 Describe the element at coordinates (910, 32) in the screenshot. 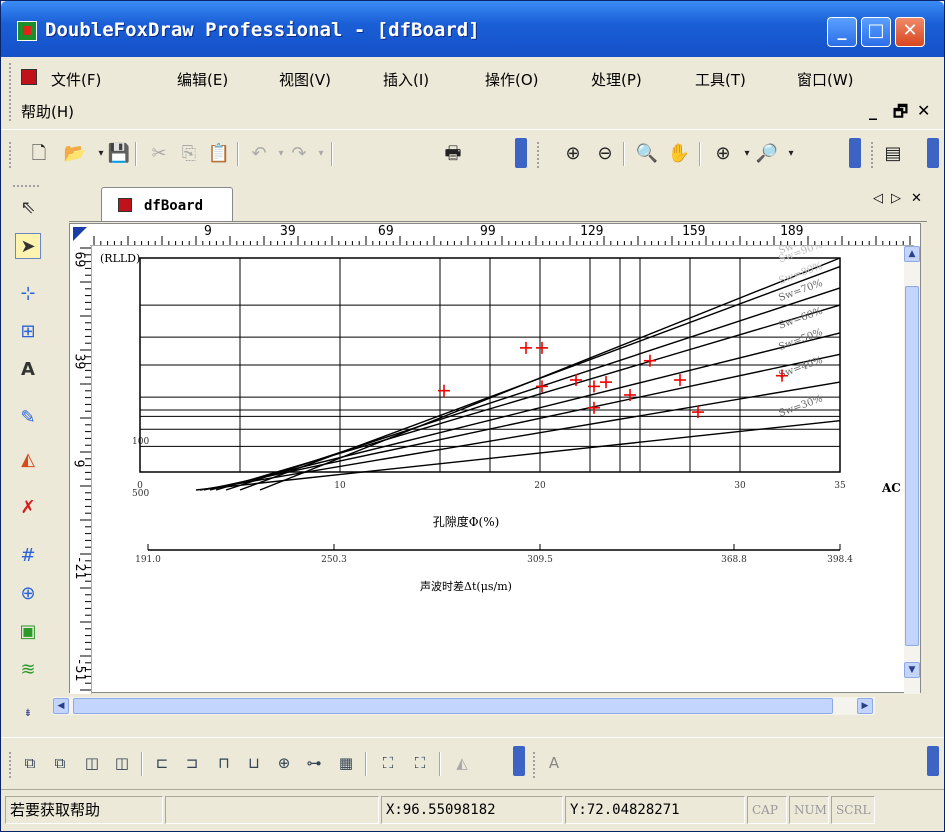

I see `close-button: ✕` at that location.